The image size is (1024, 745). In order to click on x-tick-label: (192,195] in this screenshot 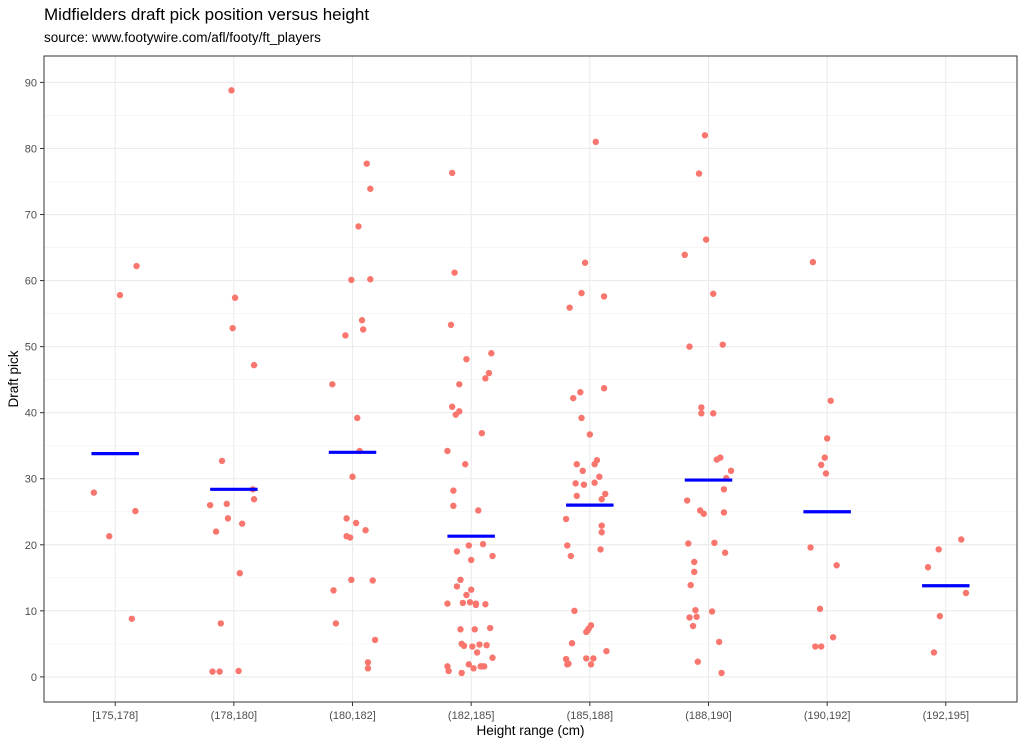, I will do `click(946, 716)`.